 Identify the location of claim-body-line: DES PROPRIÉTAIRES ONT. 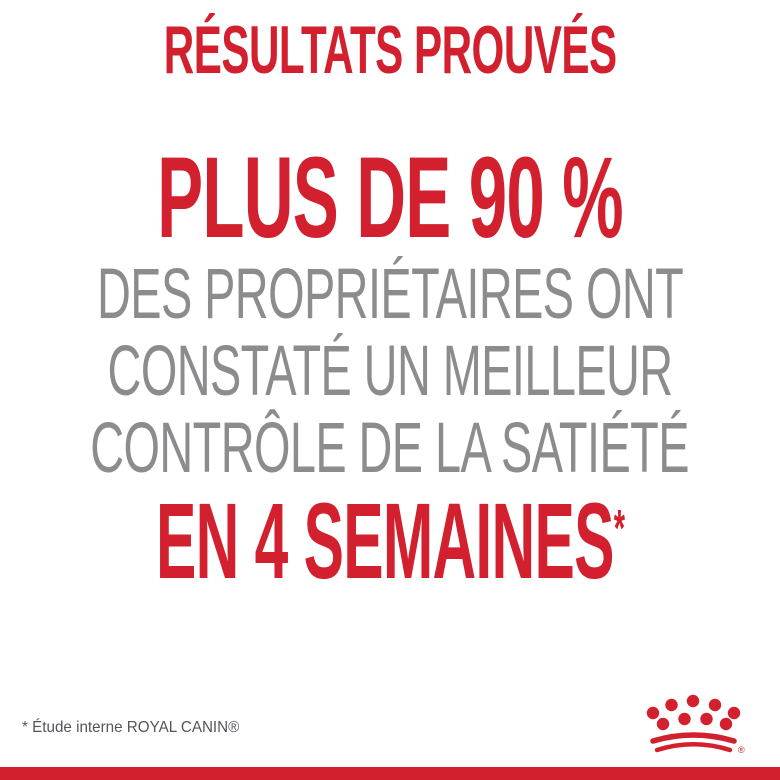
(390, 294).